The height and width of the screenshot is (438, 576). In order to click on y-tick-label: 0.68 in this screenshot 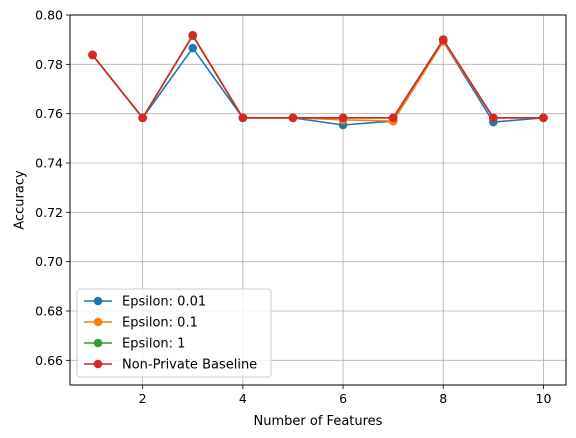, I will do `click(49, 311)`.